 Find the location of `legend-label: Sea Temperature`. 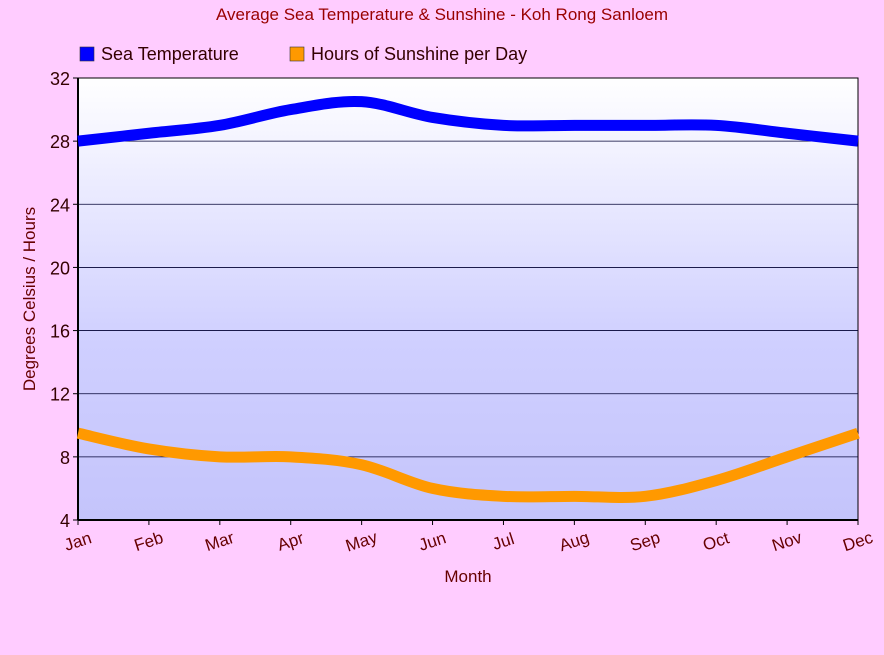

legend-label: Sea Temperature is located at coordinates (170, 54).